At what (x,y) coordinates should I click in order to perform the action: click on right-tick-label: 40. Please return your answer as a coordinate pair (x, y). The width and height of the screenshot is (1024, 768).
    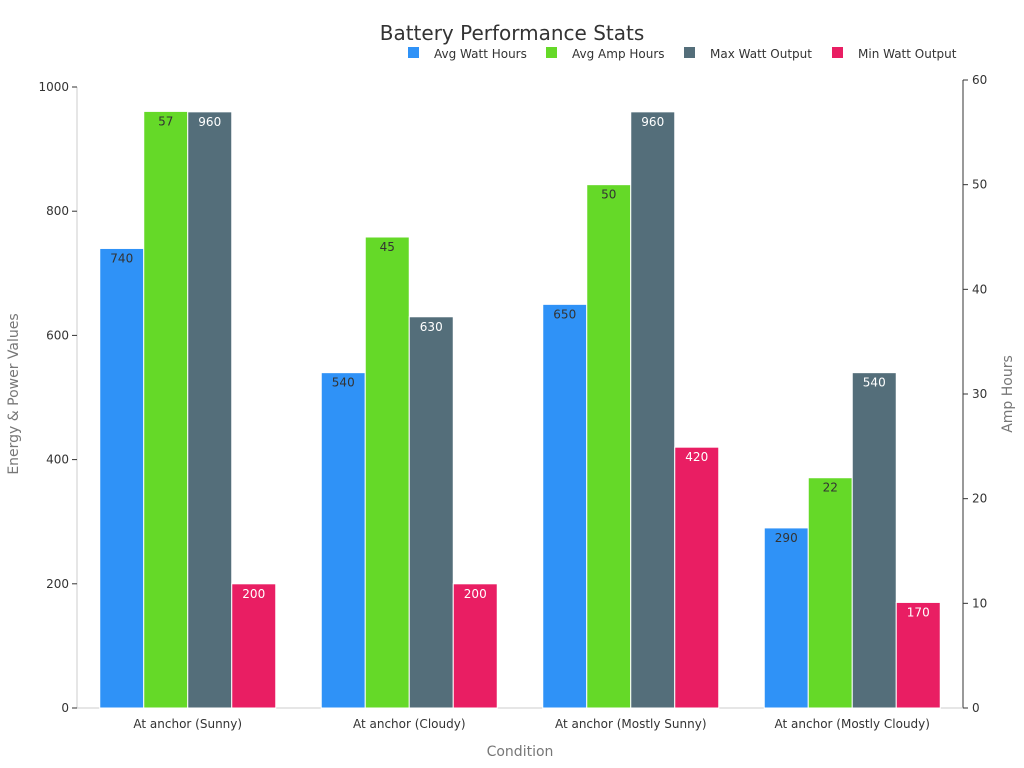
    Looking at the image, I should click on (979, 289).